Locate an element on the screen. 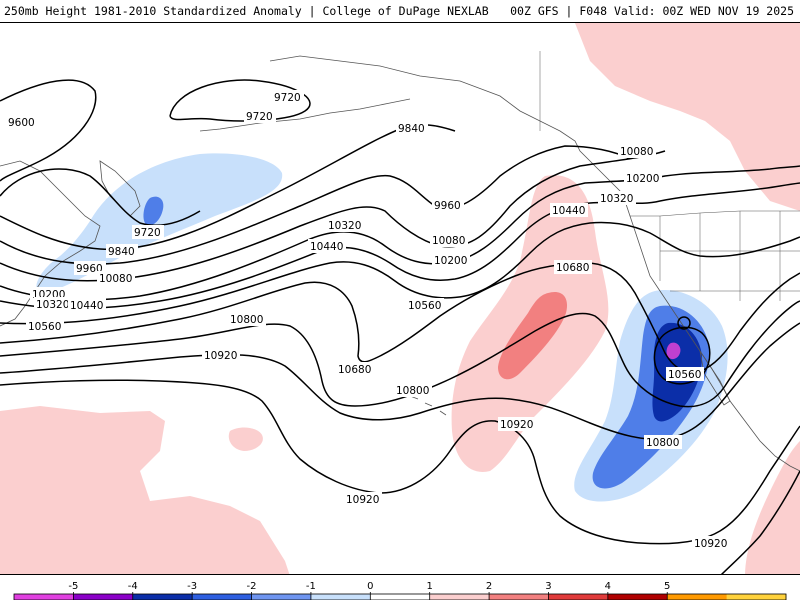 This screenshot has height=600, width=800. colorbar-tick-label: -2 is located at coordinates (252, 586).